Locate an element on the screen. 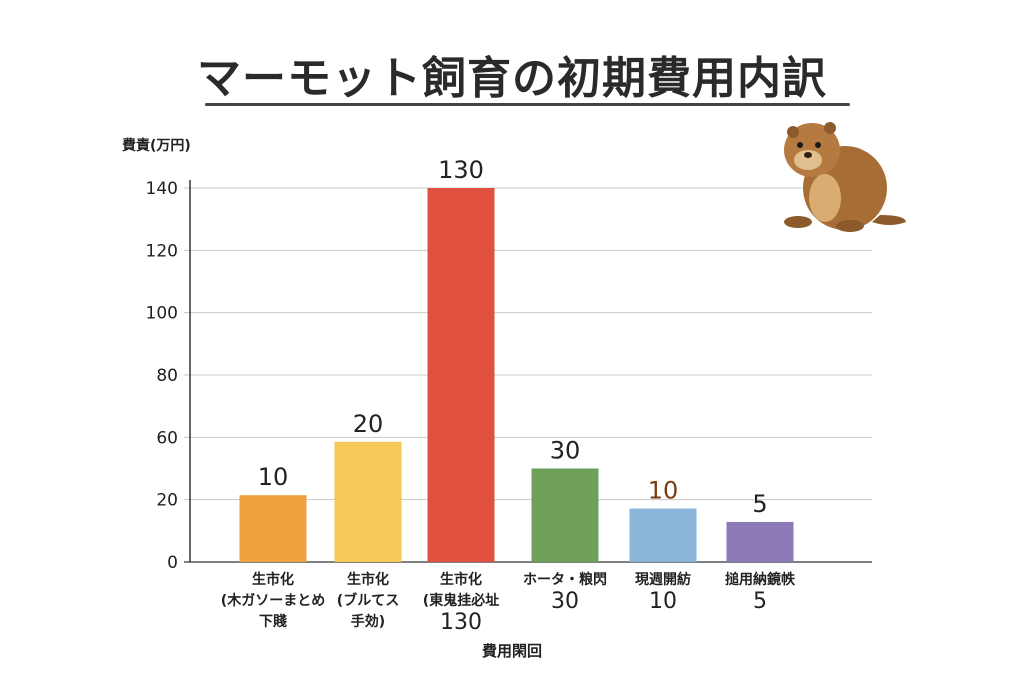 The image size is (1024, 683). y-axis-label: 費責(万円) is located at coordinates (156, 146).